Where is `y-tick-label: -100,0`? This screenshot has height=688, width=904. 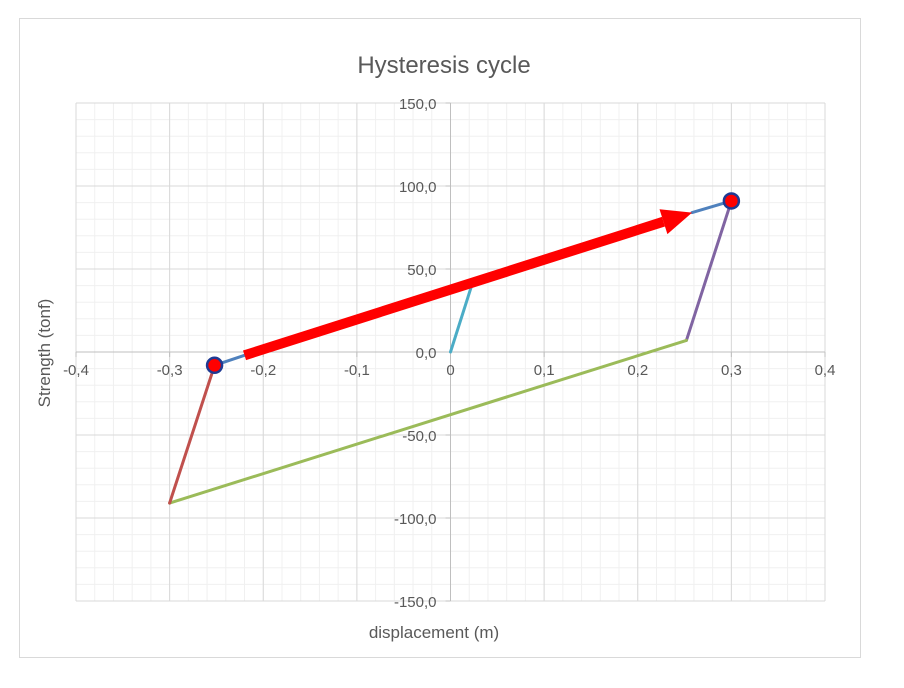 y-tick-label: -100,0 is located at coordinates (415, 519).